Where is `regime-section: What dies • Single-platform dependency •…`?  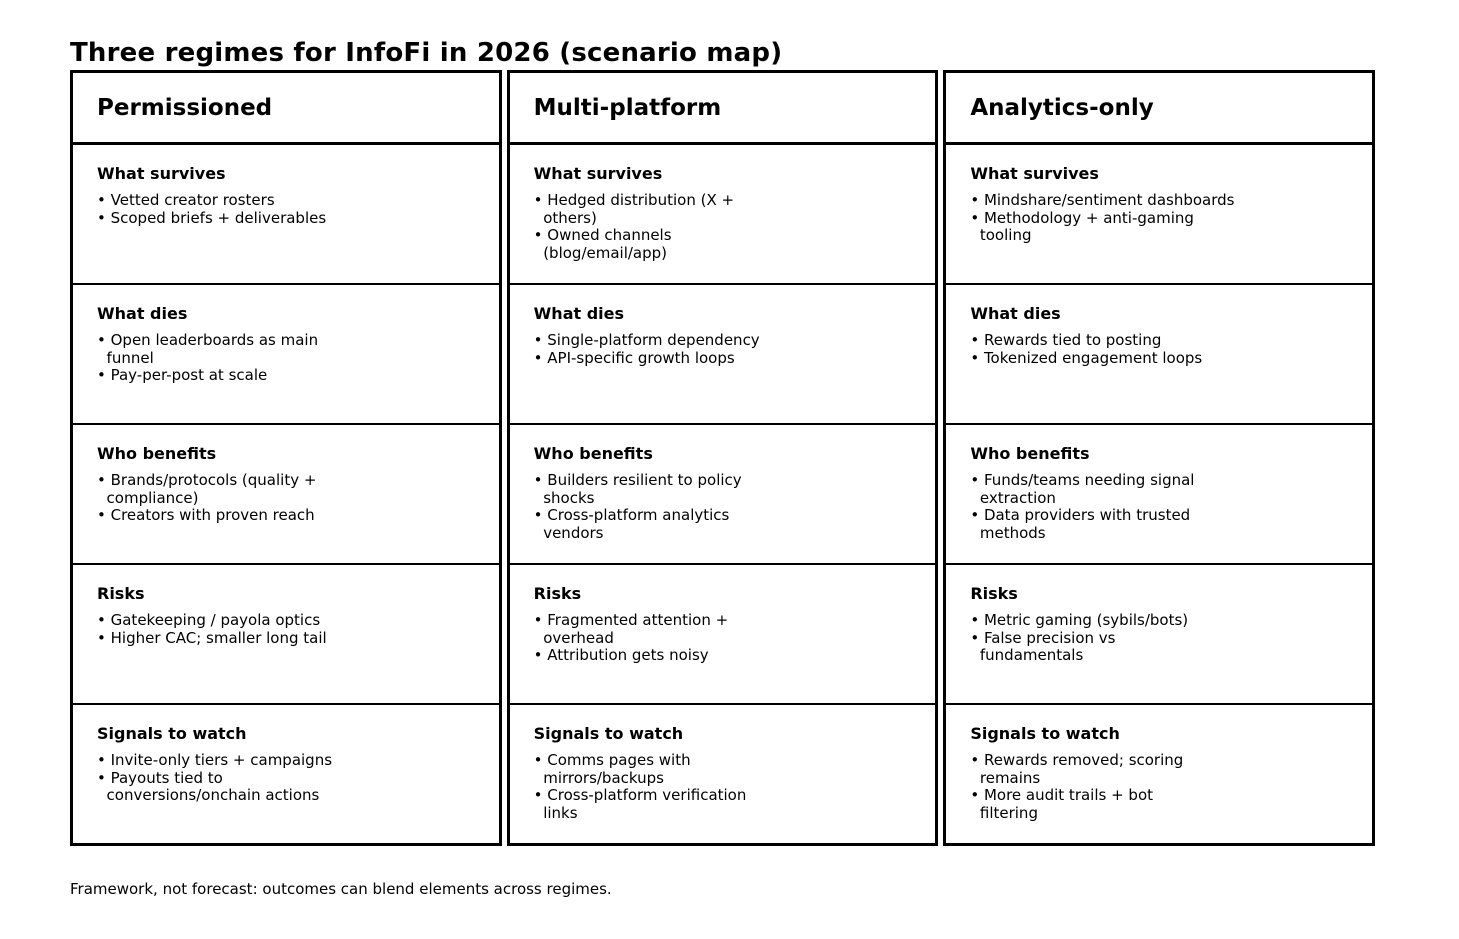 regime-section: What dies • Single-platform dependency •… is located at coordinates (722, 353).